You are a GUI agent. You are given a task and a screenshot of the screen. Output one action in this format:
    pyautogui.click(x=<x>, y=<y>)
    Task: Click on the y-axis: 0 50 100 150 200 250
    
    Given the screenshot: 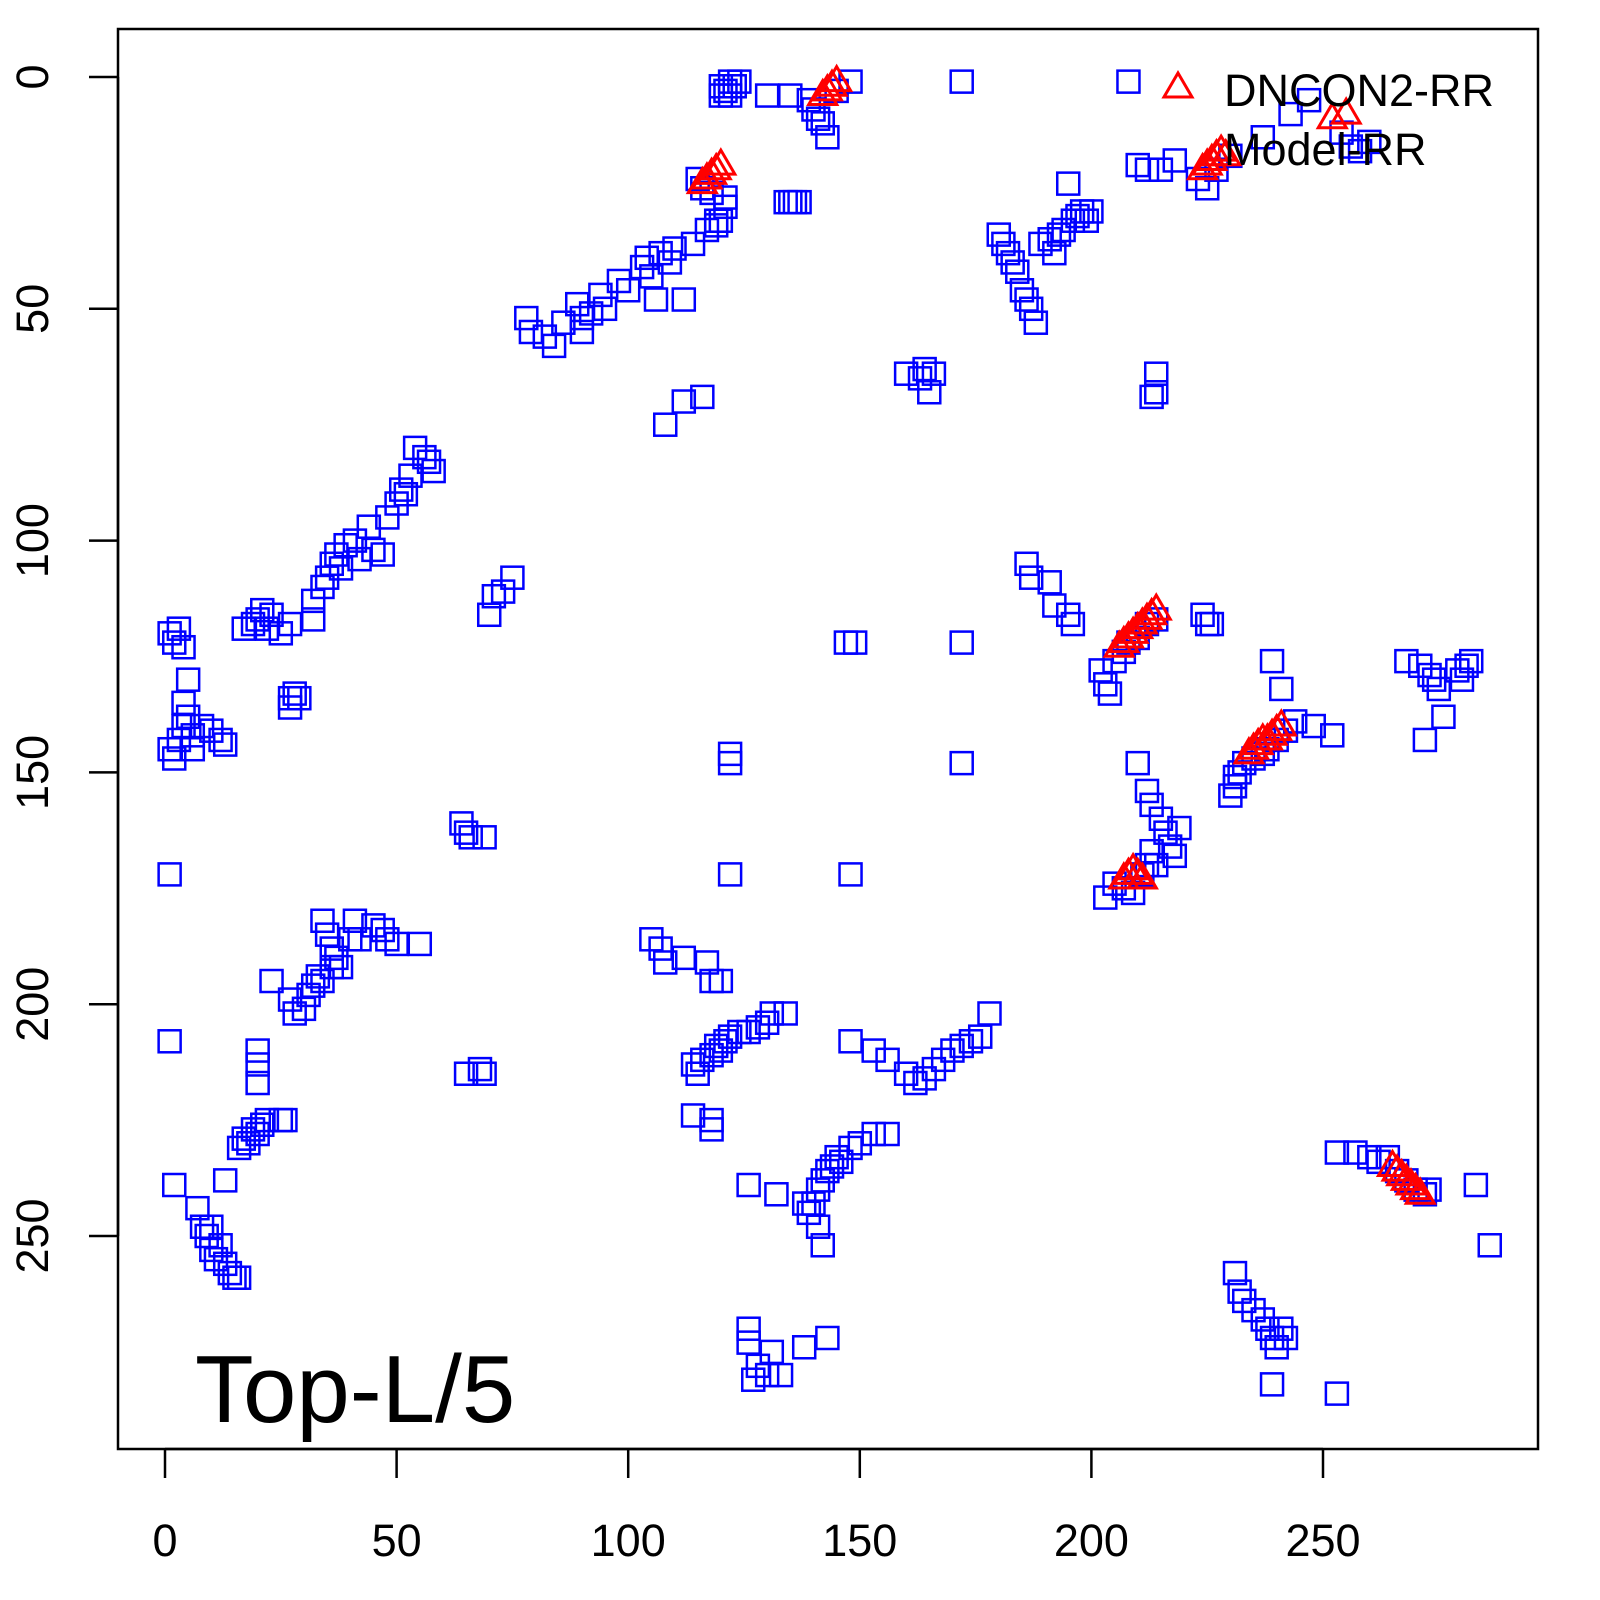 What is the action you would take?
    pyautogui.click(x=63, y=669)
    